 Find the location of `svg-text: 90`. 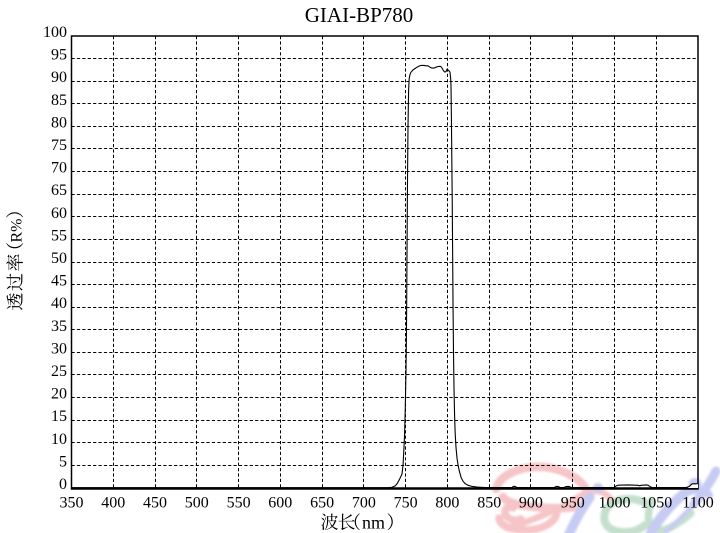

svg-text: 90 is located at coordinates (59, 77).